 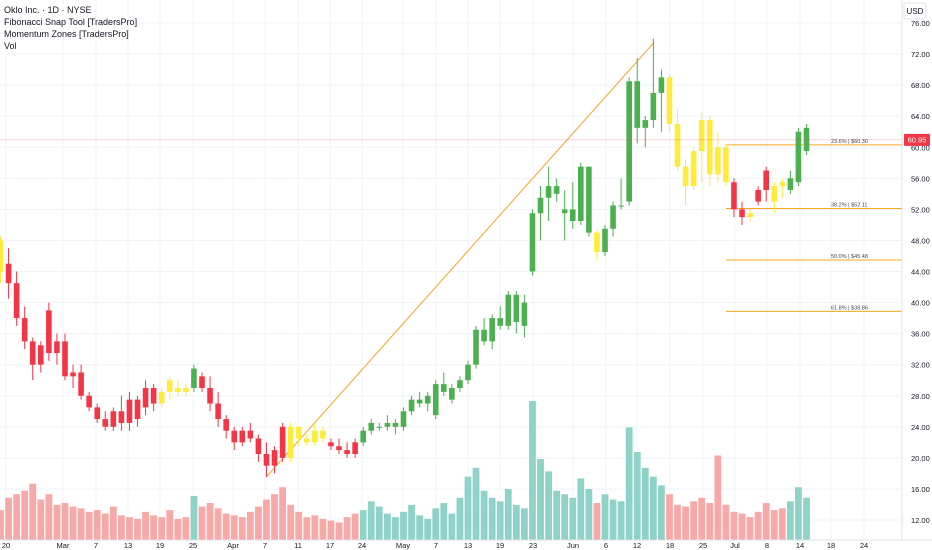 What do you see at coordinates (71, 22) in the screenshot?
I see `indicator-fibonacci: Fibonacci Snap Tool [TradersPro]` at bounding box center [71, 22].